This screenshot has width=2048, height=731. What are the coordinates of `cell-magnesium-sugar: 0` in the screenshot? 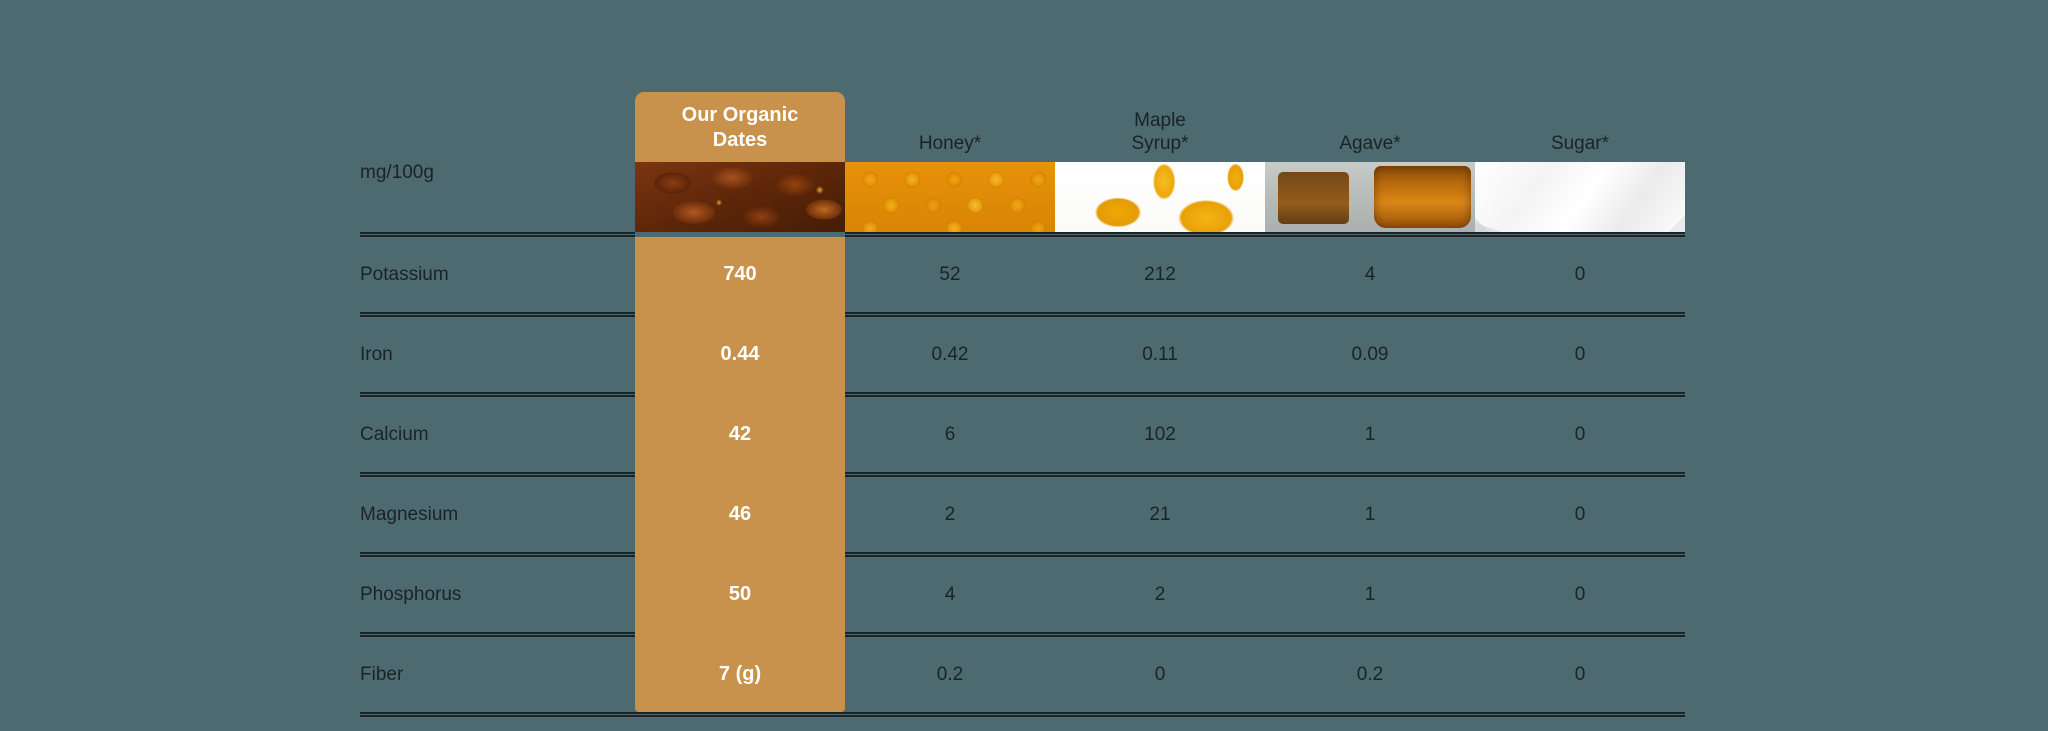 It's located at (1580, 514).